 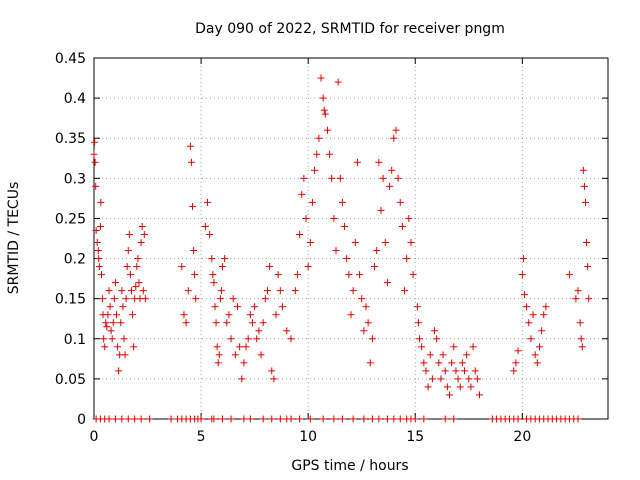 What do you see at coordinates (415, 437) in the screenshot?
I see `x-tick-label: 15` at bounding box center [415, 437].